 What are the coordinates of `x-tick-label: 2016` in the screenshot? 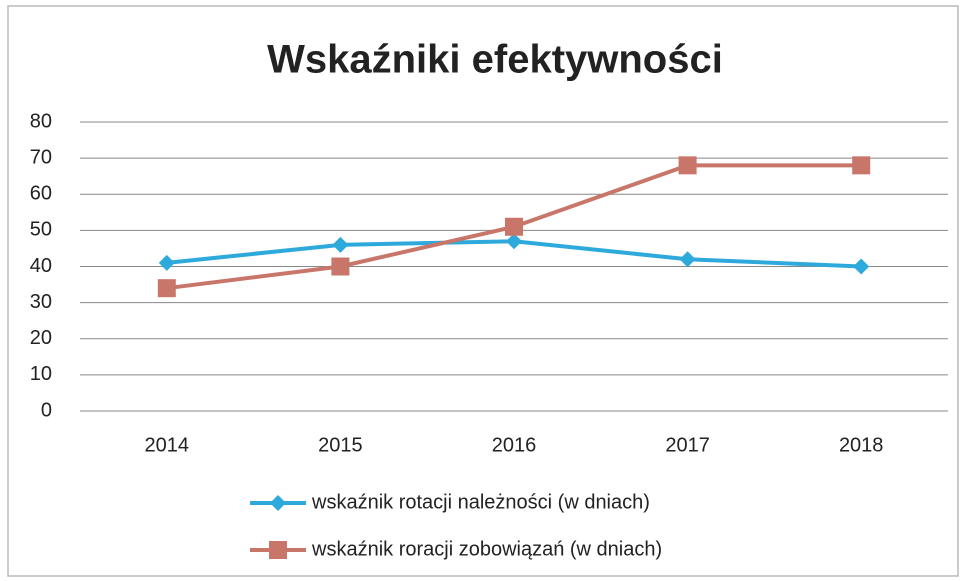 It's located at (514, 445).